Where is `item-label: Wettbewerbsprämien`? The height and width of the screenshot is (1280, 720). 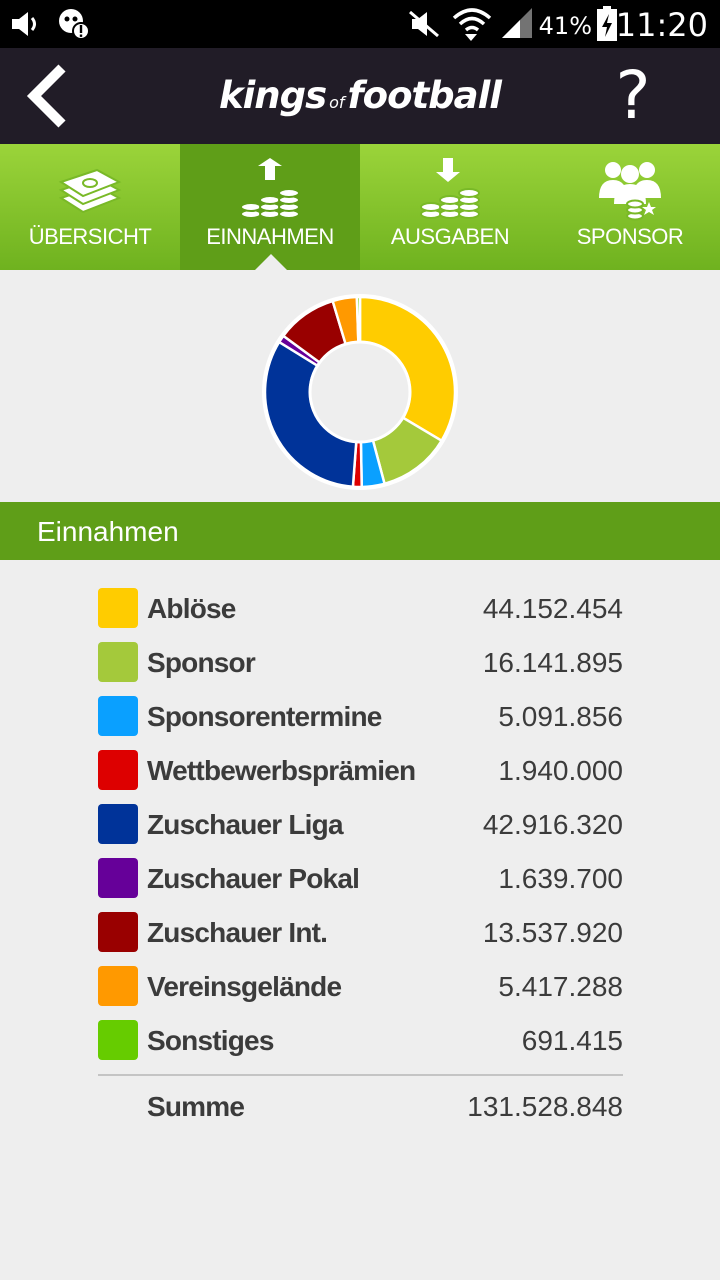
item-label: Wettbewerbsprämien is located at coordinates (281, 770).